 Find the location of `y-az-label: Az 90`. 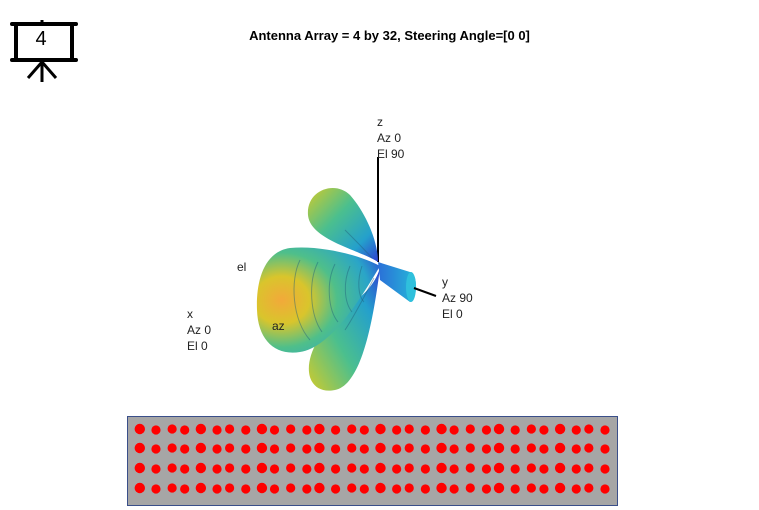

y-az-label: Az 90 is located at coordinates (457, 298).